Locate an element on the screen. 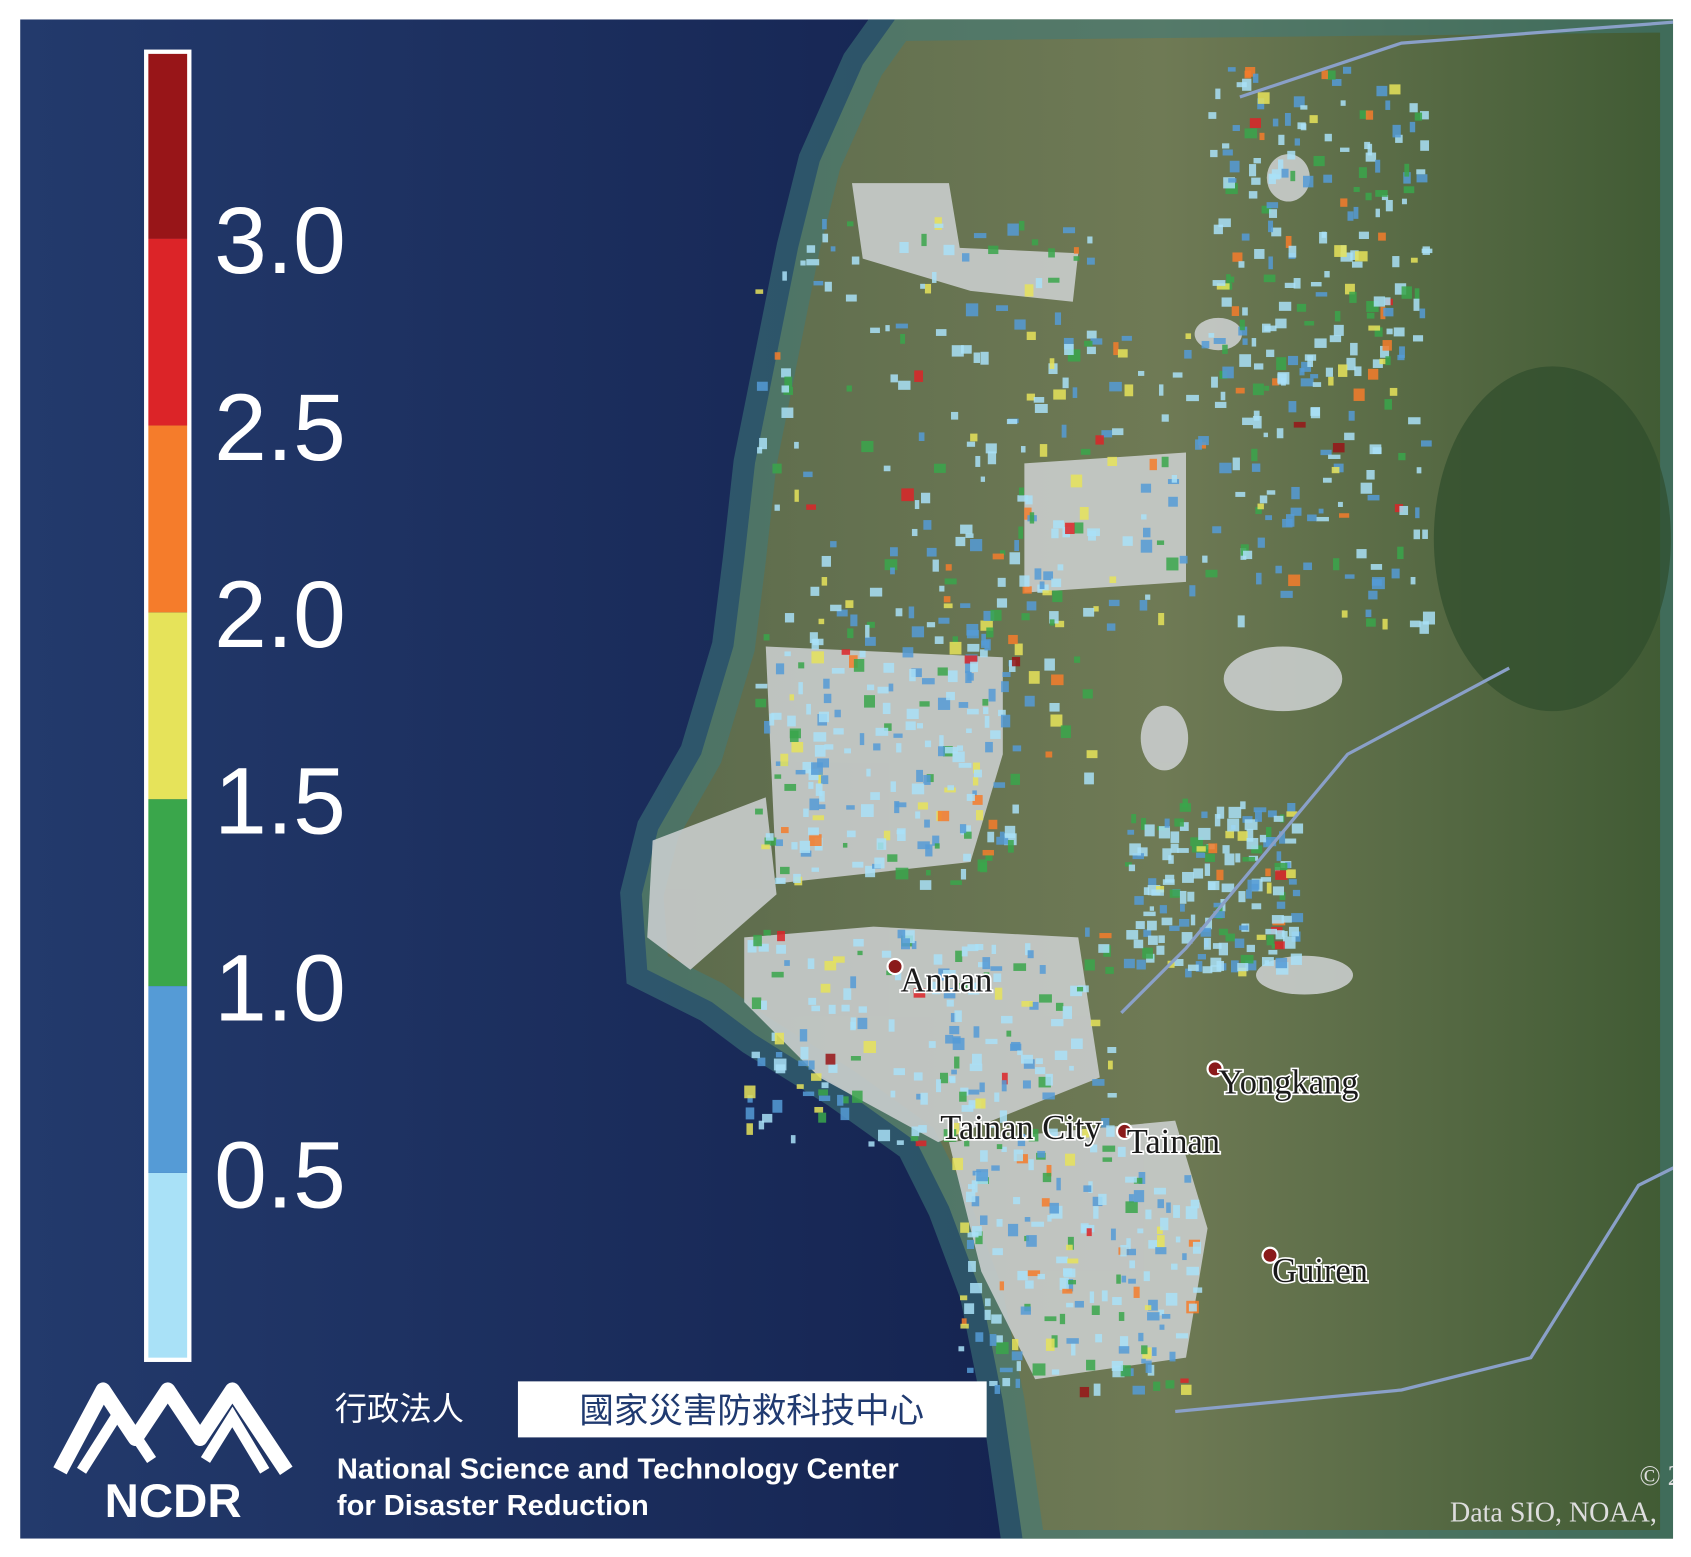  place-marker is located at coordinates (1270, 1255).